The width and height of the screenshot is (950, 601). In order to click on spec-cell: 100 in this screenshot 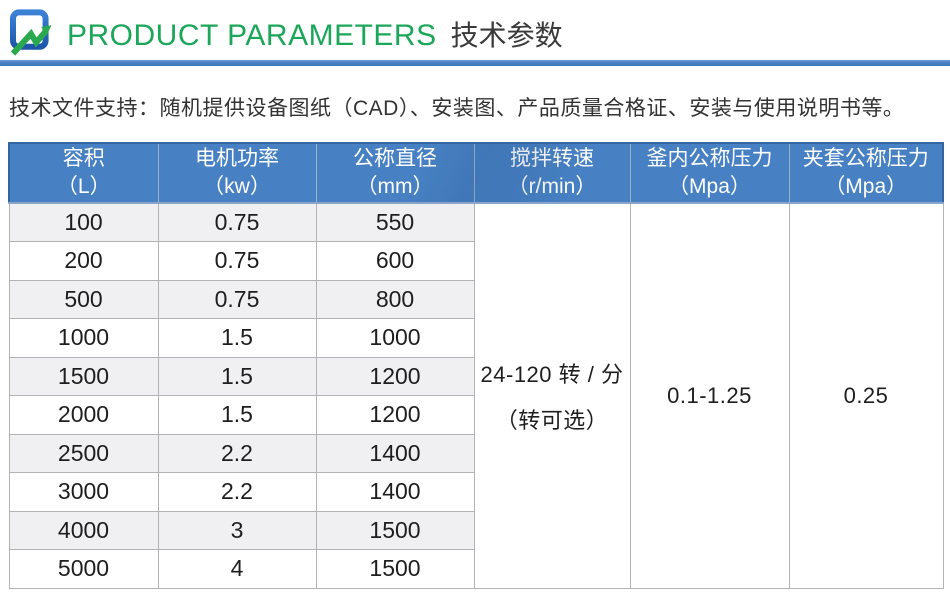, I will do `click(83, 222)`.